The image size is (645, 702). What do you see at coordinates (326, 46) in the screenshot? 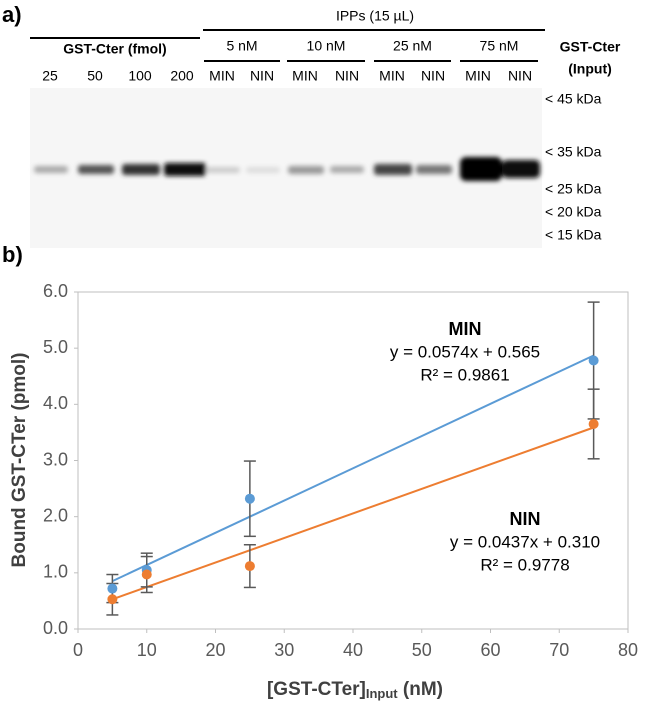
I see `condition-label: 10 nM` at bounding box center [326, 46].